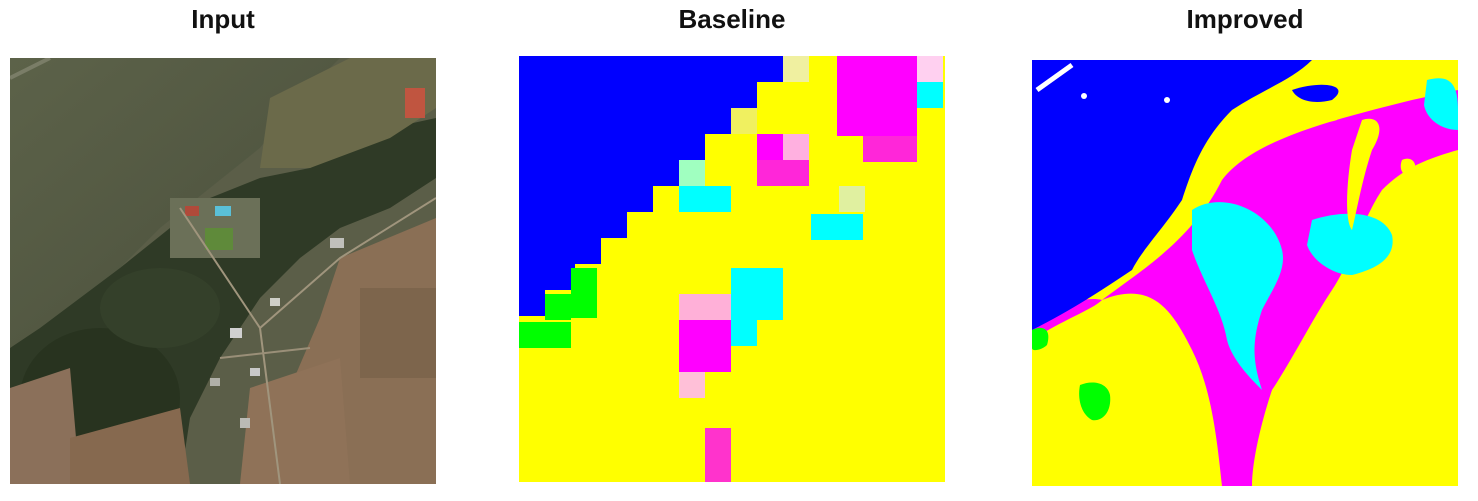  What do you see at coordinates (732, 19) in the screenshot?
I see `panel-title-baseline: Baseline` at bounding box center [732, 19].